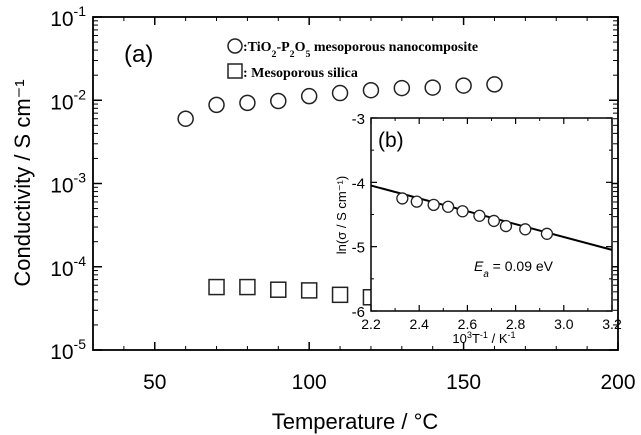 This screenshot has height=435, width=641. Describe the element at coordinates (257, 47) in the screenshot. I see `label-part: :TiO` at that location.